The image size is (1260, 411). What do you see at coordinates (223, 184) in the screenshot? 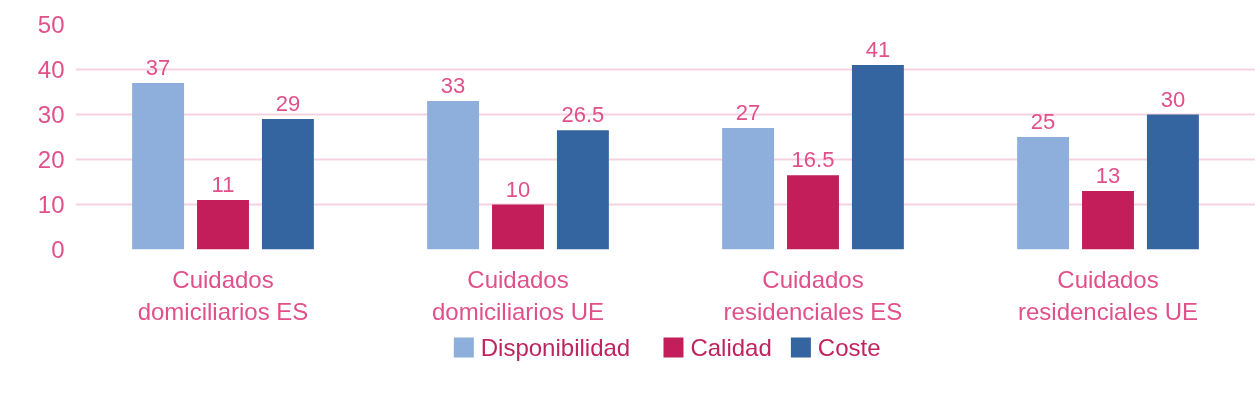
I see `data-label: 11` at bounding box center [223, 184].